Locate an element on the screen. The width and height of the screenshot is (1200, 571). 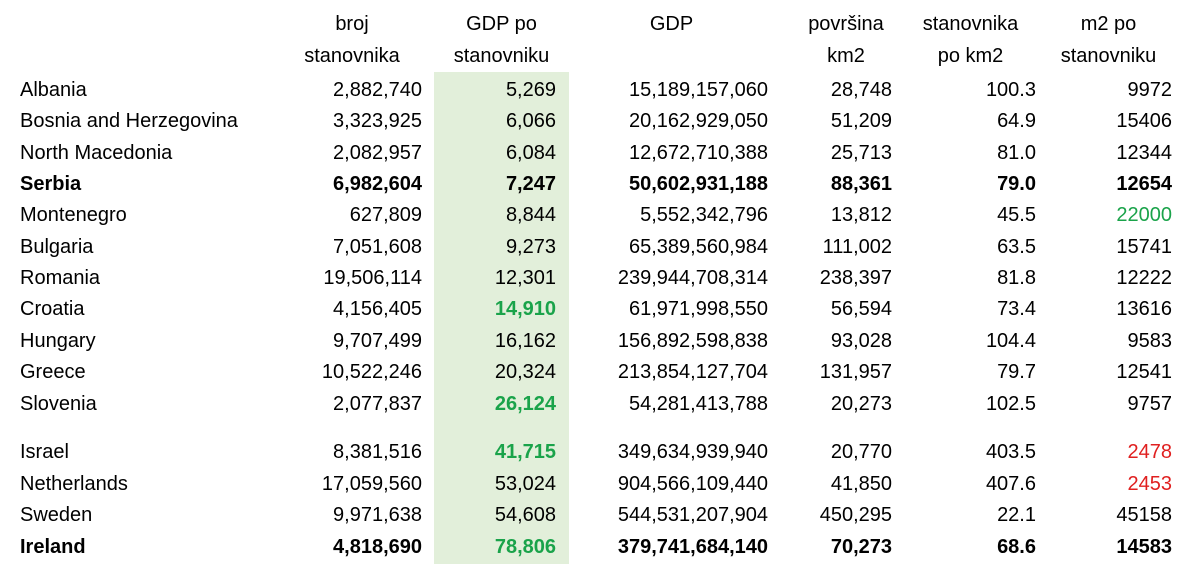
population-cell: 4,818,690 is located at coordinates (377, 547).